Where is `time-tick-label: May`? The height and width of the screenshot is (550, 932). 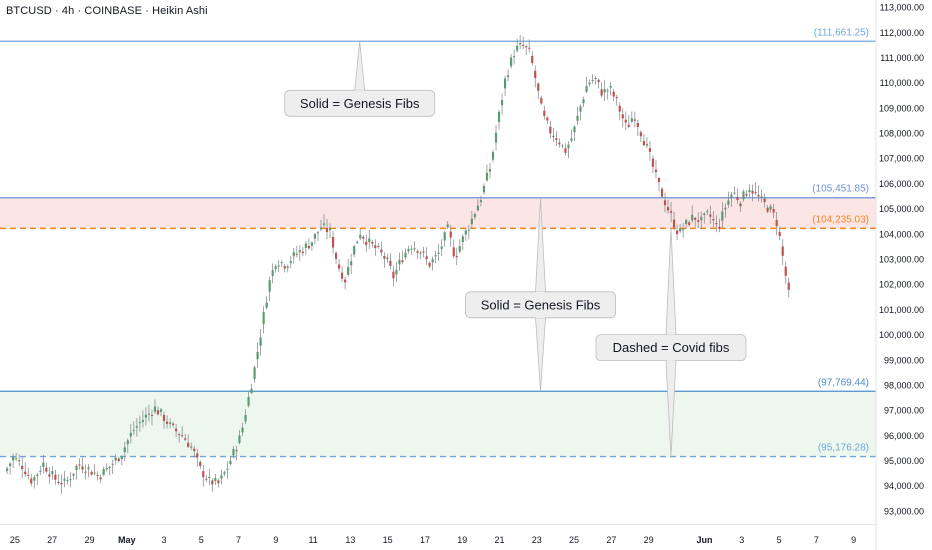
time-tick-label: May is located at coordinates (127, 540).